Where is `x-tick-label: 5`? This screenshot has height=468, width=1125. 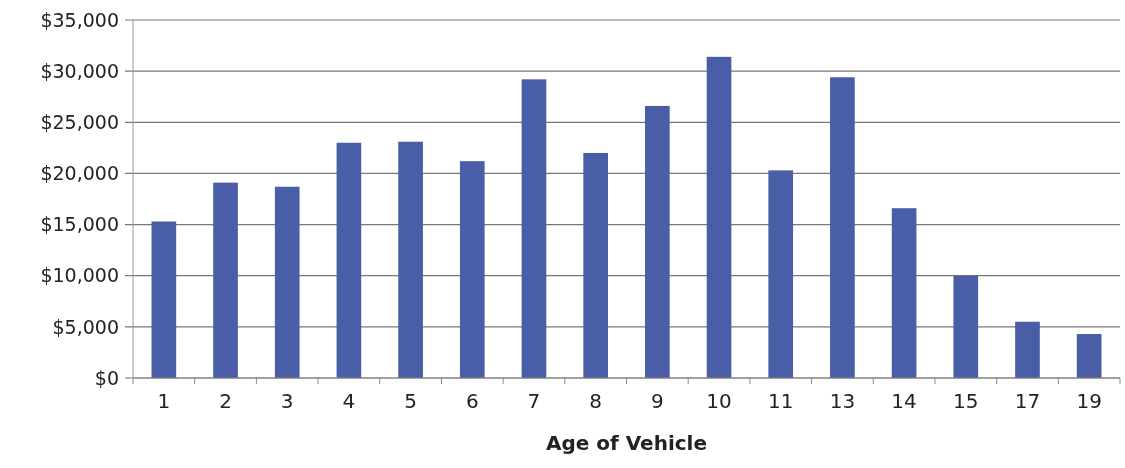
x-tick-label: 5 is located at coordinates (410, 401).